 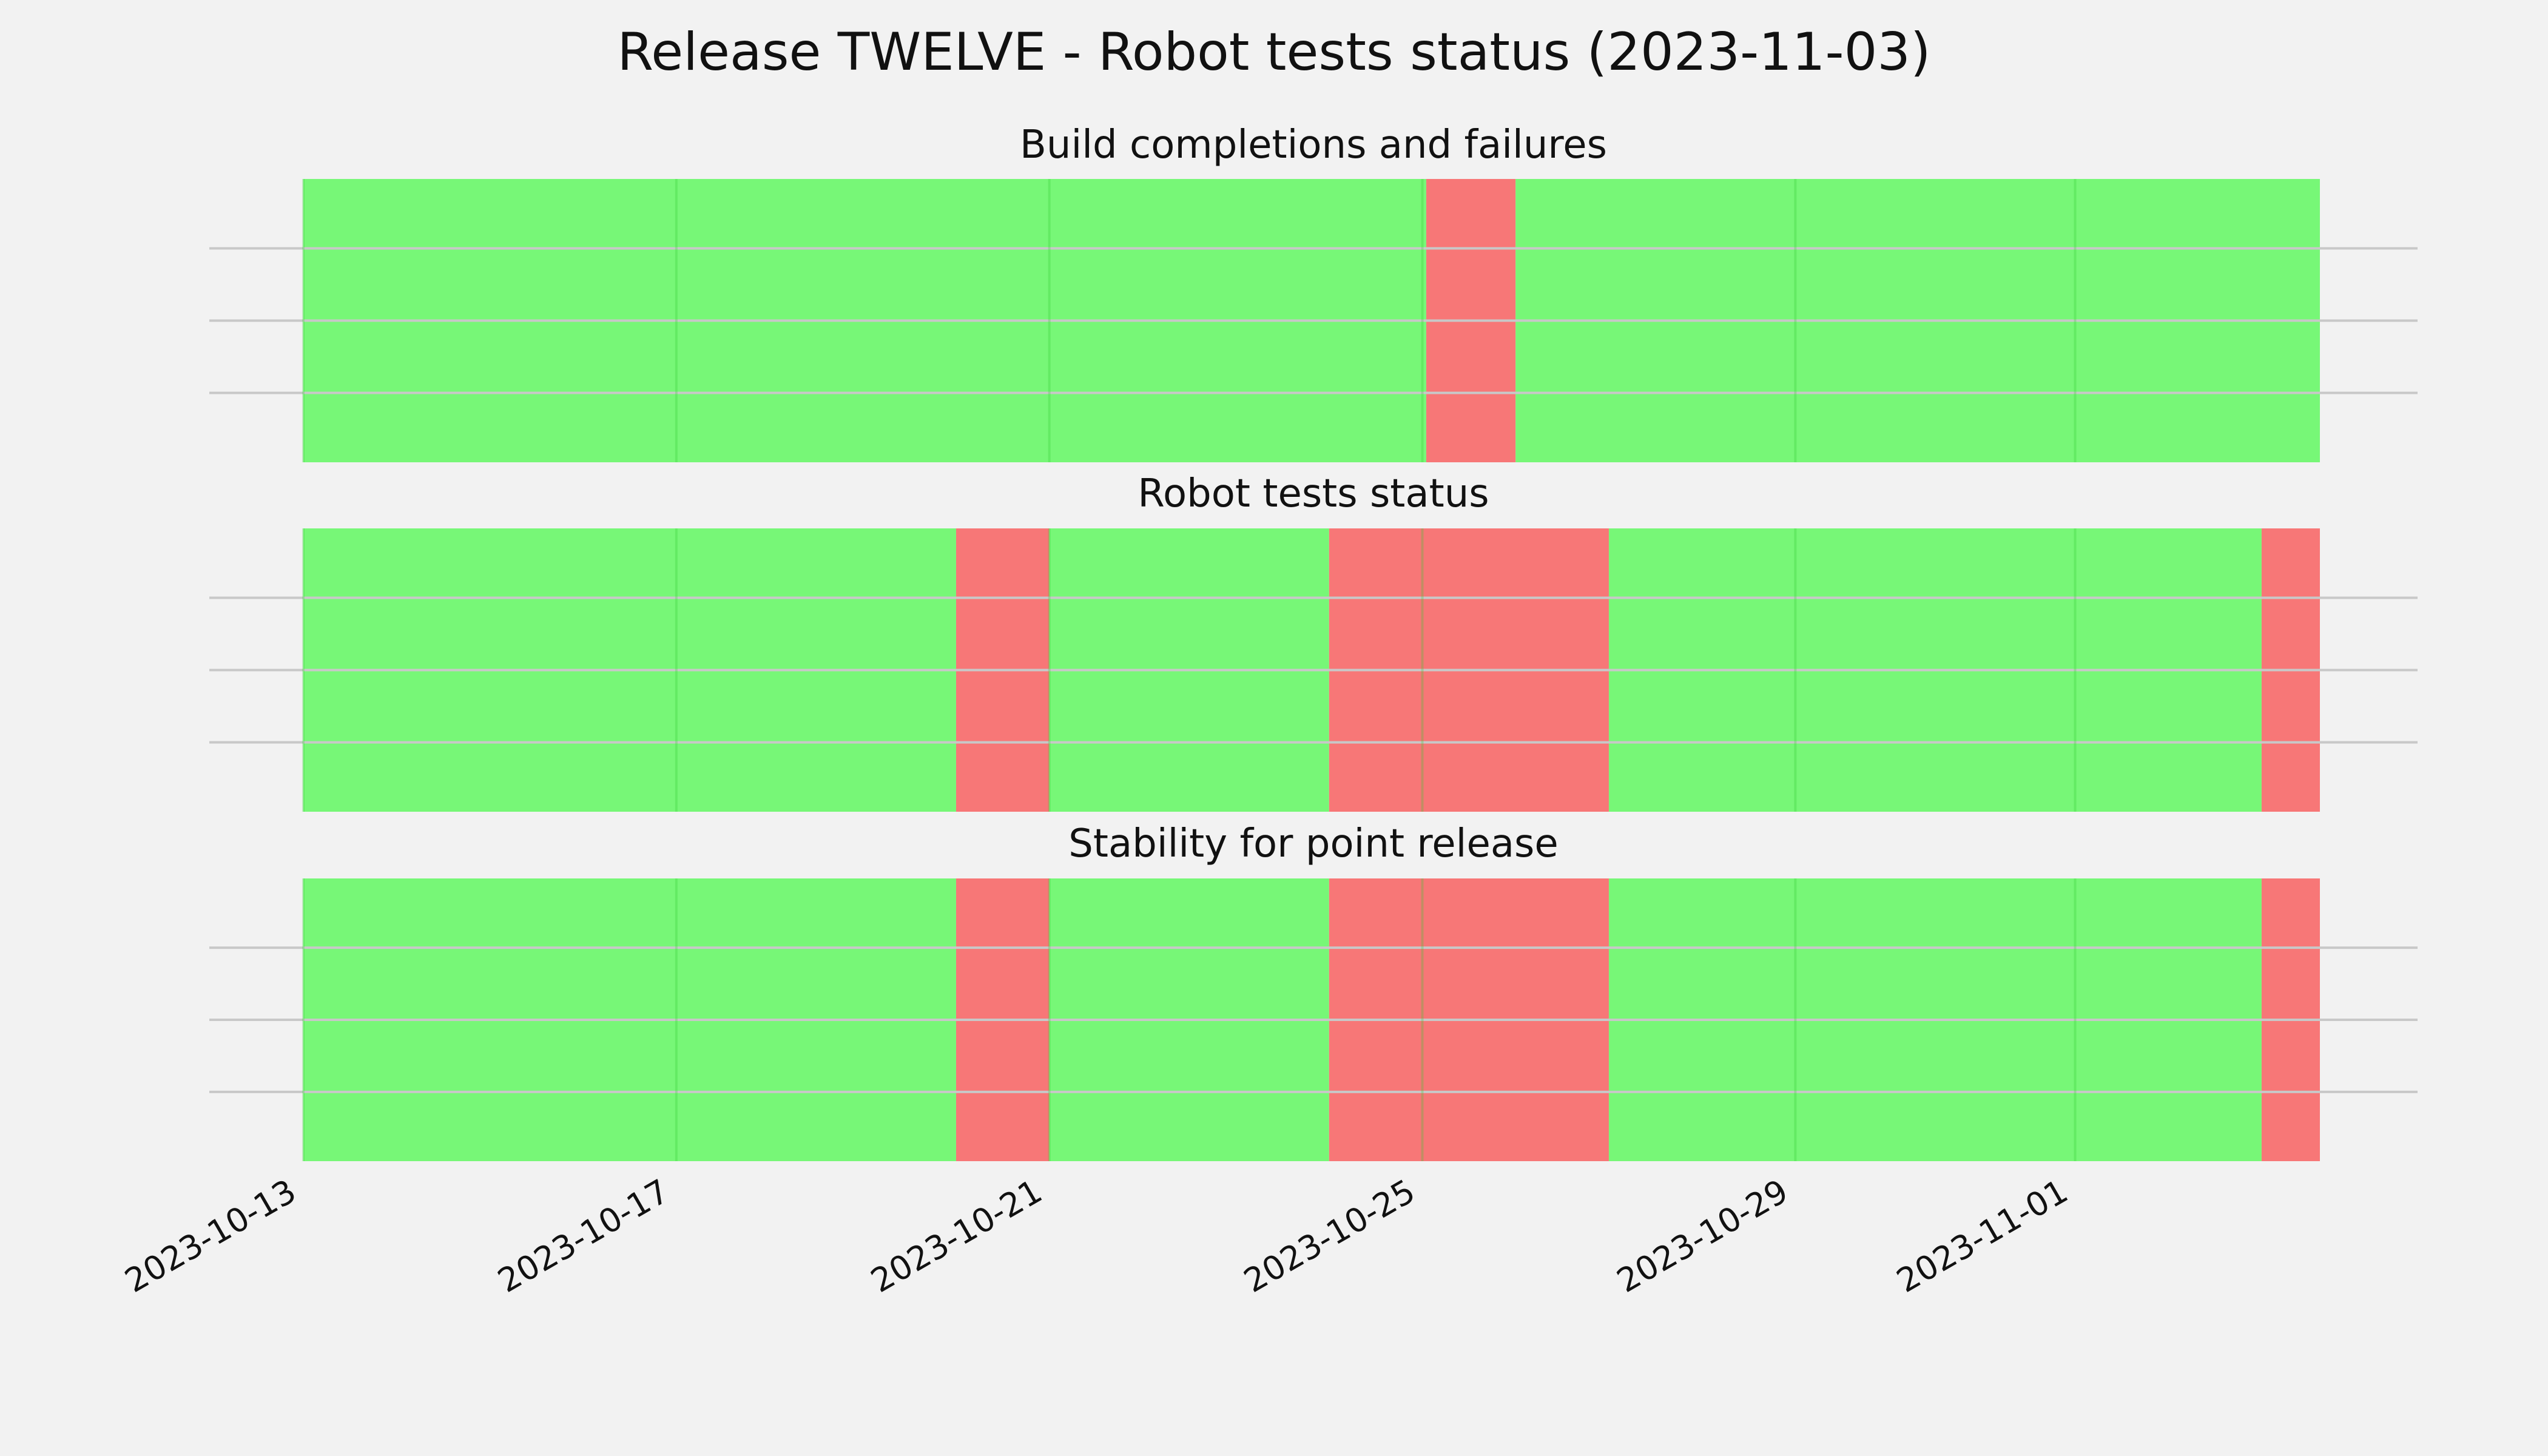 What do you see at coordinates (1703, 1236) in the screenshot?
I see `x-tick-label: 2023-10-29` at bounding box center [1703, 1236].